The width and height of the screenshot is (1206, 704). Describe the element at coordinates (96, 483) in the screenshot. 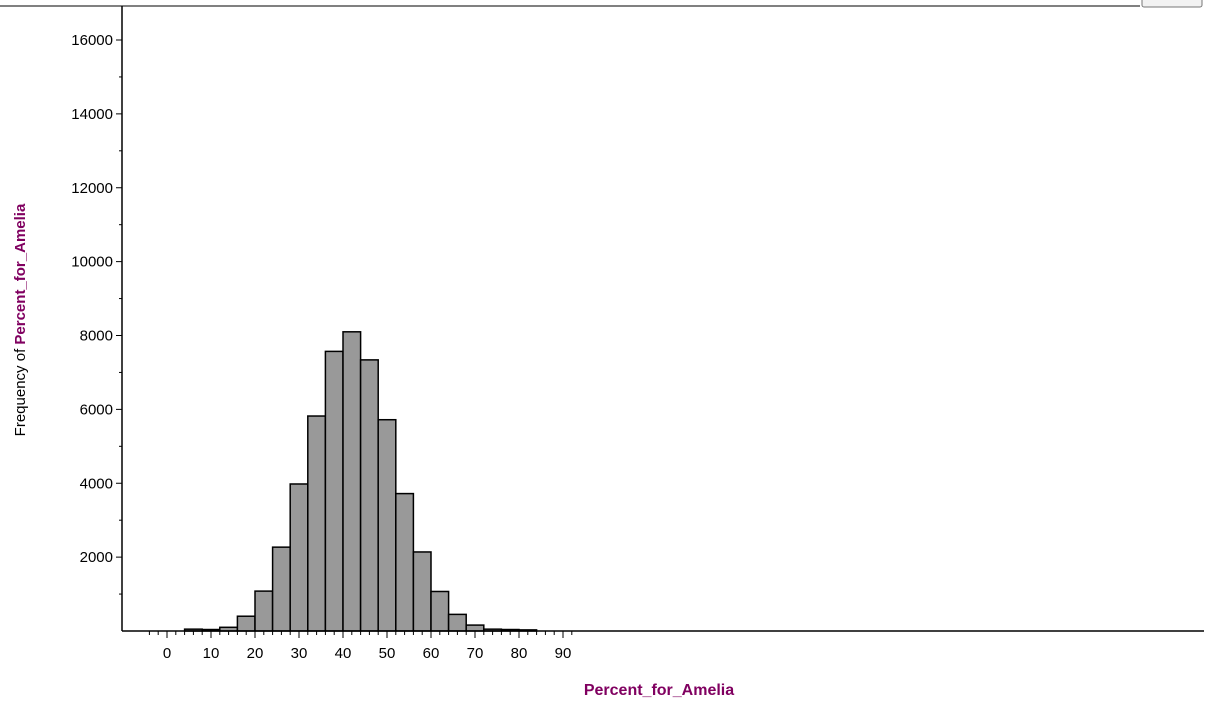

I see `y-tick-label: 4000` at that location.